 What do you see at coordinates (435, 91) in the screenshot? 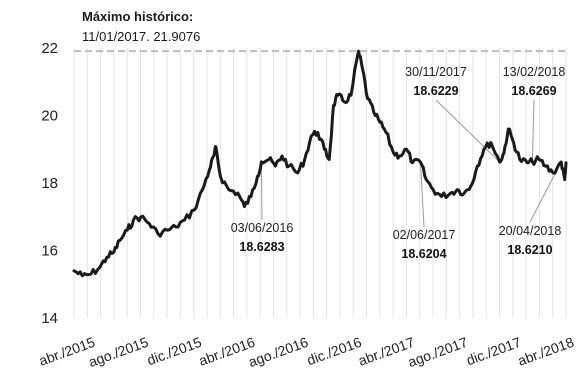
I see `annotation-value: 18.6229` at bounding box center [435, 91].